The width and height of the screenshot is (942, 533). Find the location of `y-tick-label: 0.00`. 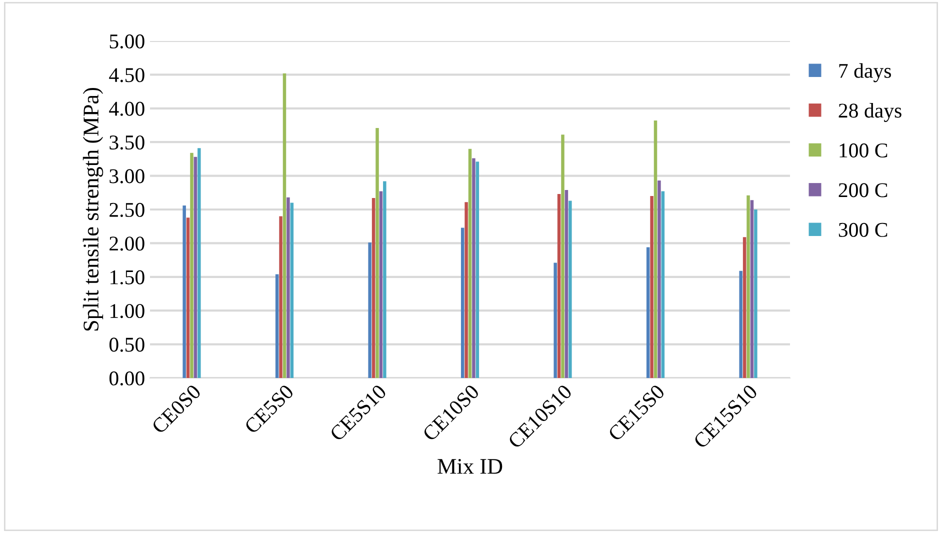

y-tick-label: 0.00 is located at coordinates (126, 378).